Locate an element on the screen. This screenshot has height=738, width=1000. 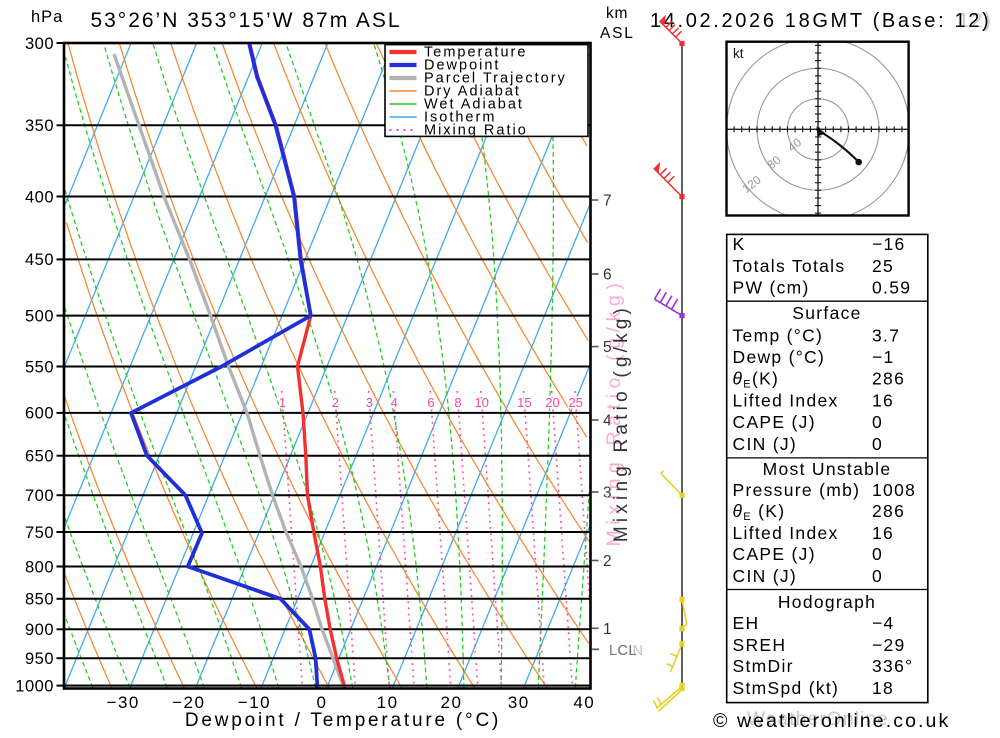
svg-text: Most Unstable is located at coordinates (827, 469).